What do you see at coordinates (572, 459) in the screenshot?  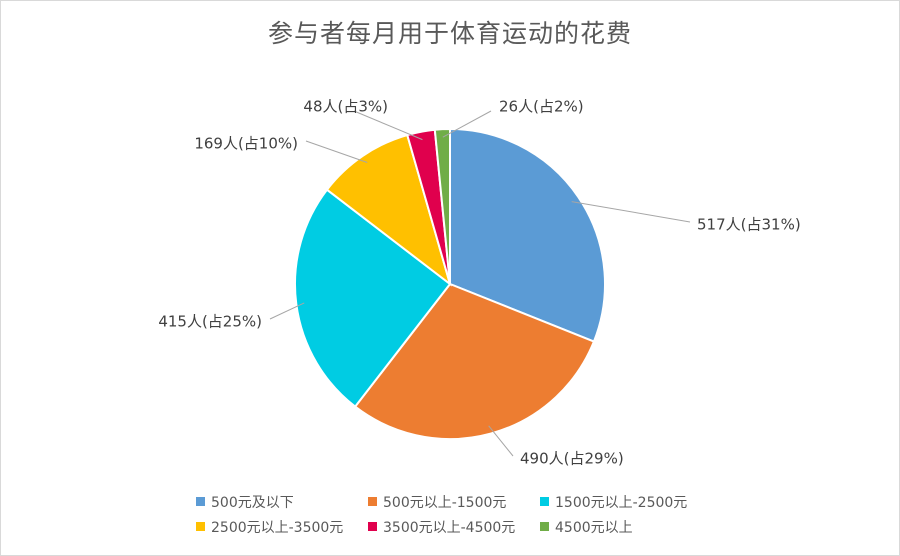 I see `data-label-1: 490人(占29%)` at bounding box center [572, 459].